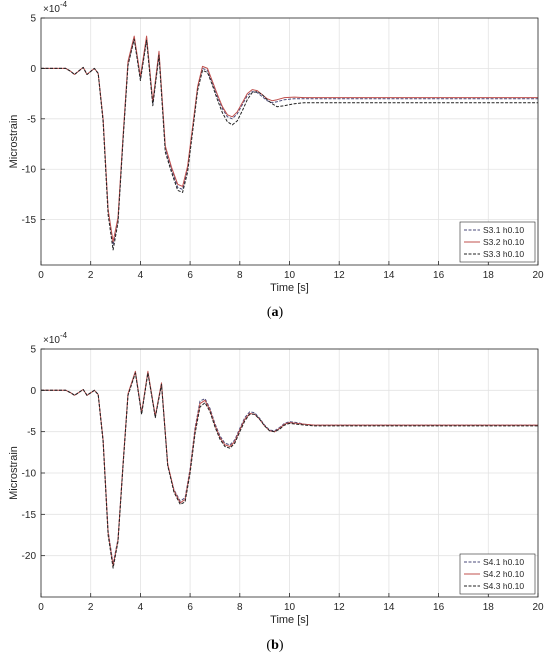  What do you see at coordinates (503, 574) in the screenshot?
I see `legend-entry-2: S4.2 h0.10` at bounding box center [503, 574].